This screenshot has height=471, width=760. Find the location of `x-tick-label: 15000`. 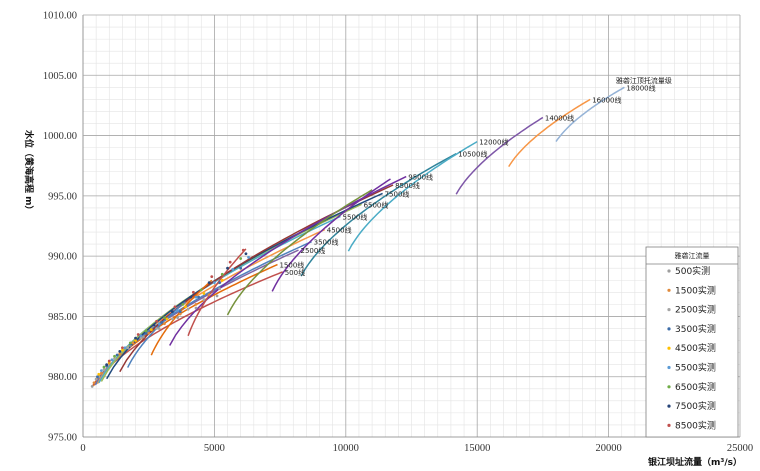

x-tick-label: 15000 is located at coordinates (477, 448).